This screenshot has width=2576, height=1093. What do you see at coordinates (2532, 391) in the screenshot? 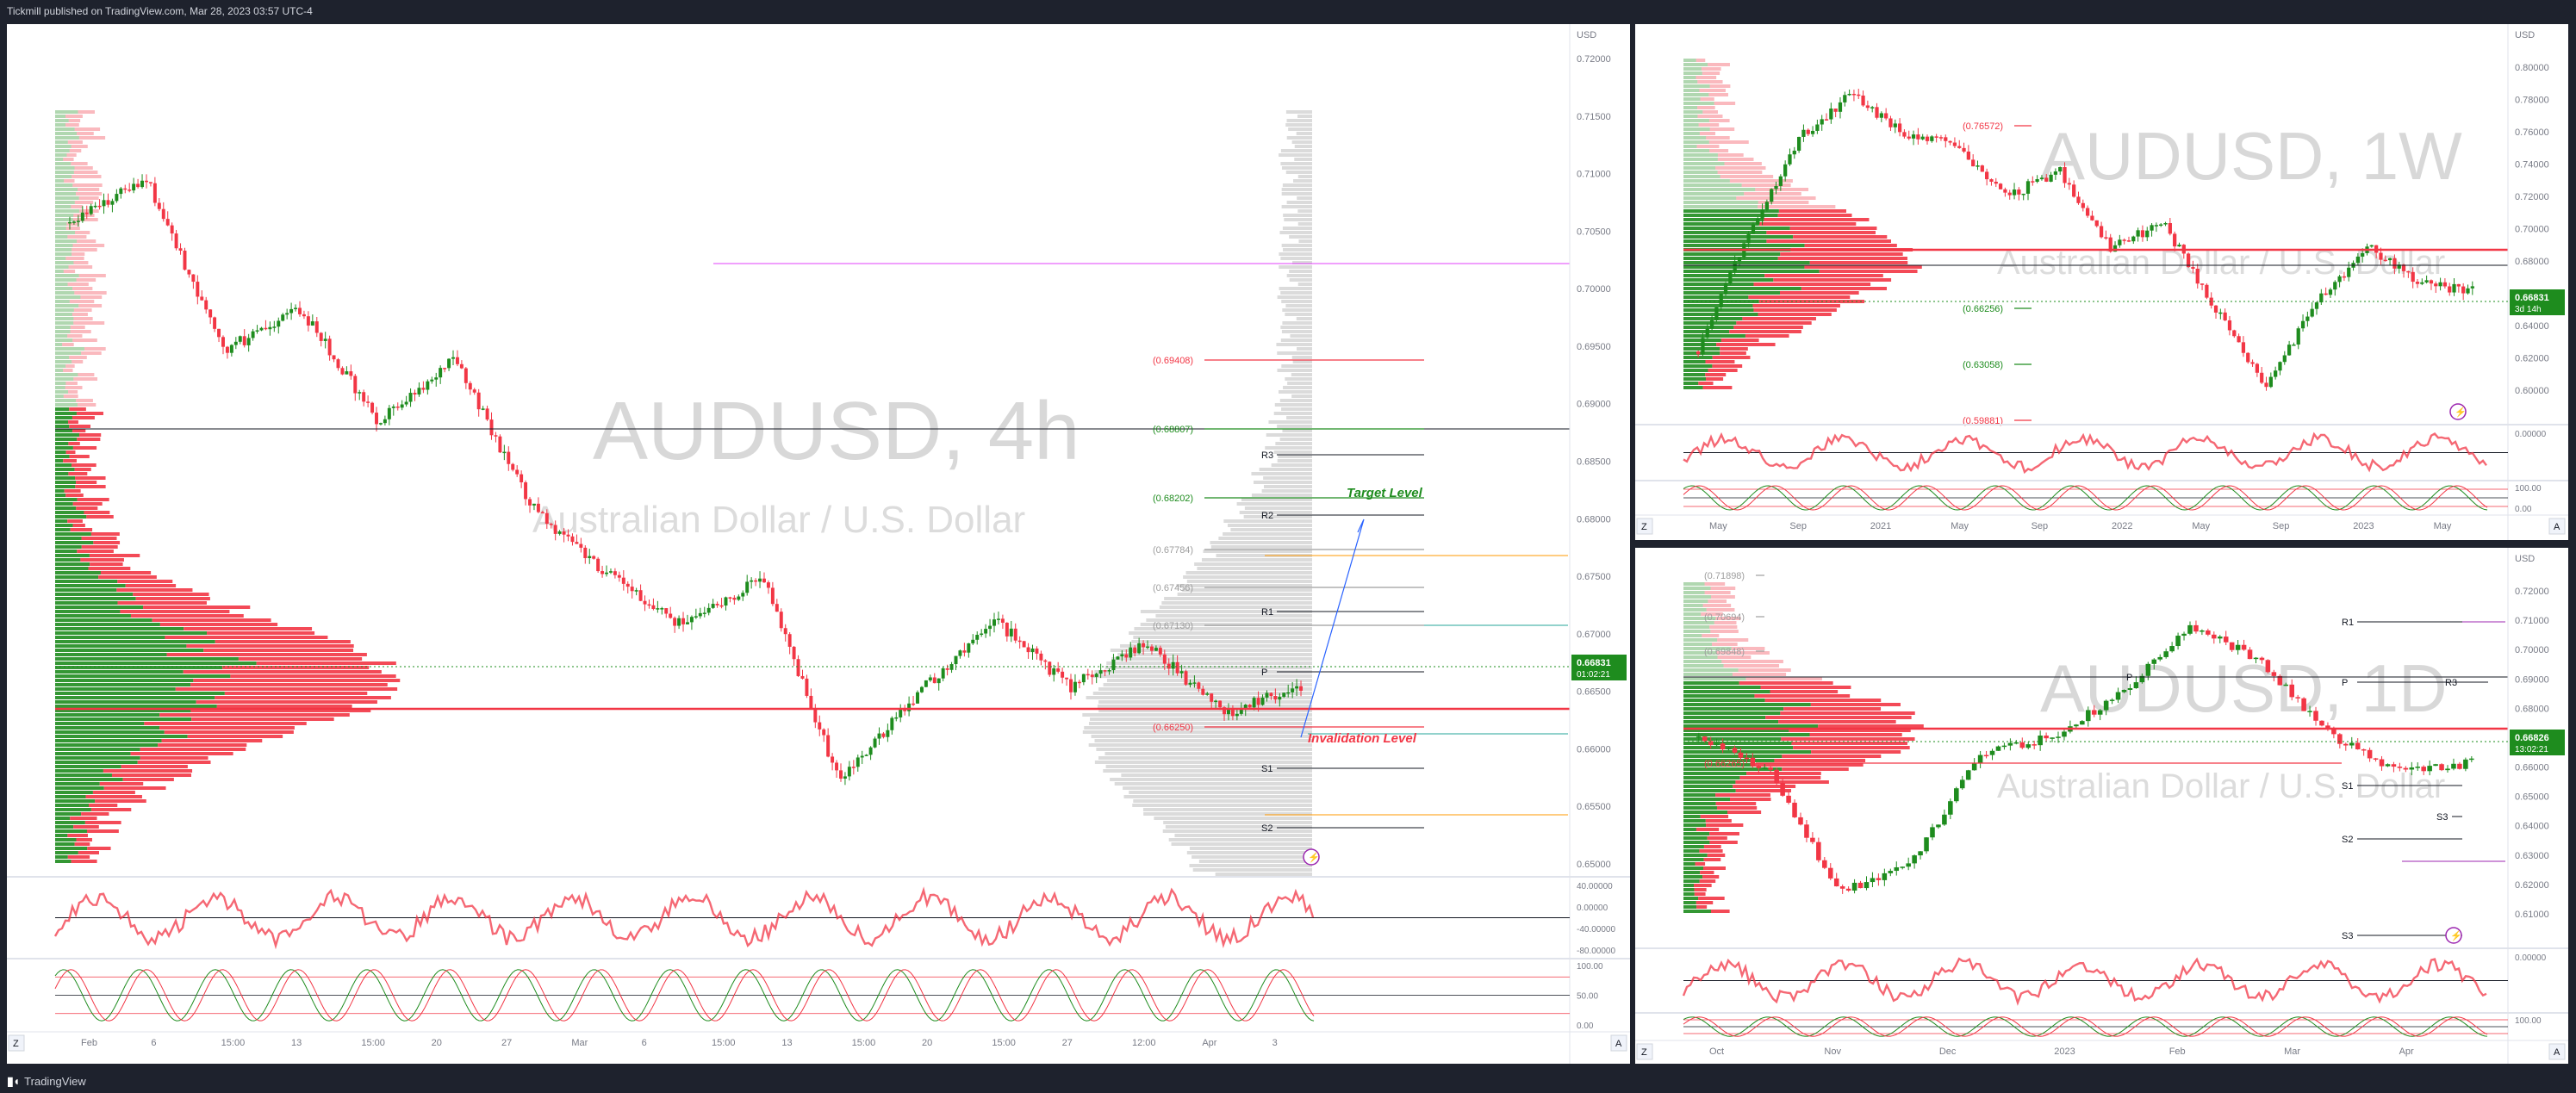
I see `price-tick: 0.60000` at bounding box center [2532, 391].